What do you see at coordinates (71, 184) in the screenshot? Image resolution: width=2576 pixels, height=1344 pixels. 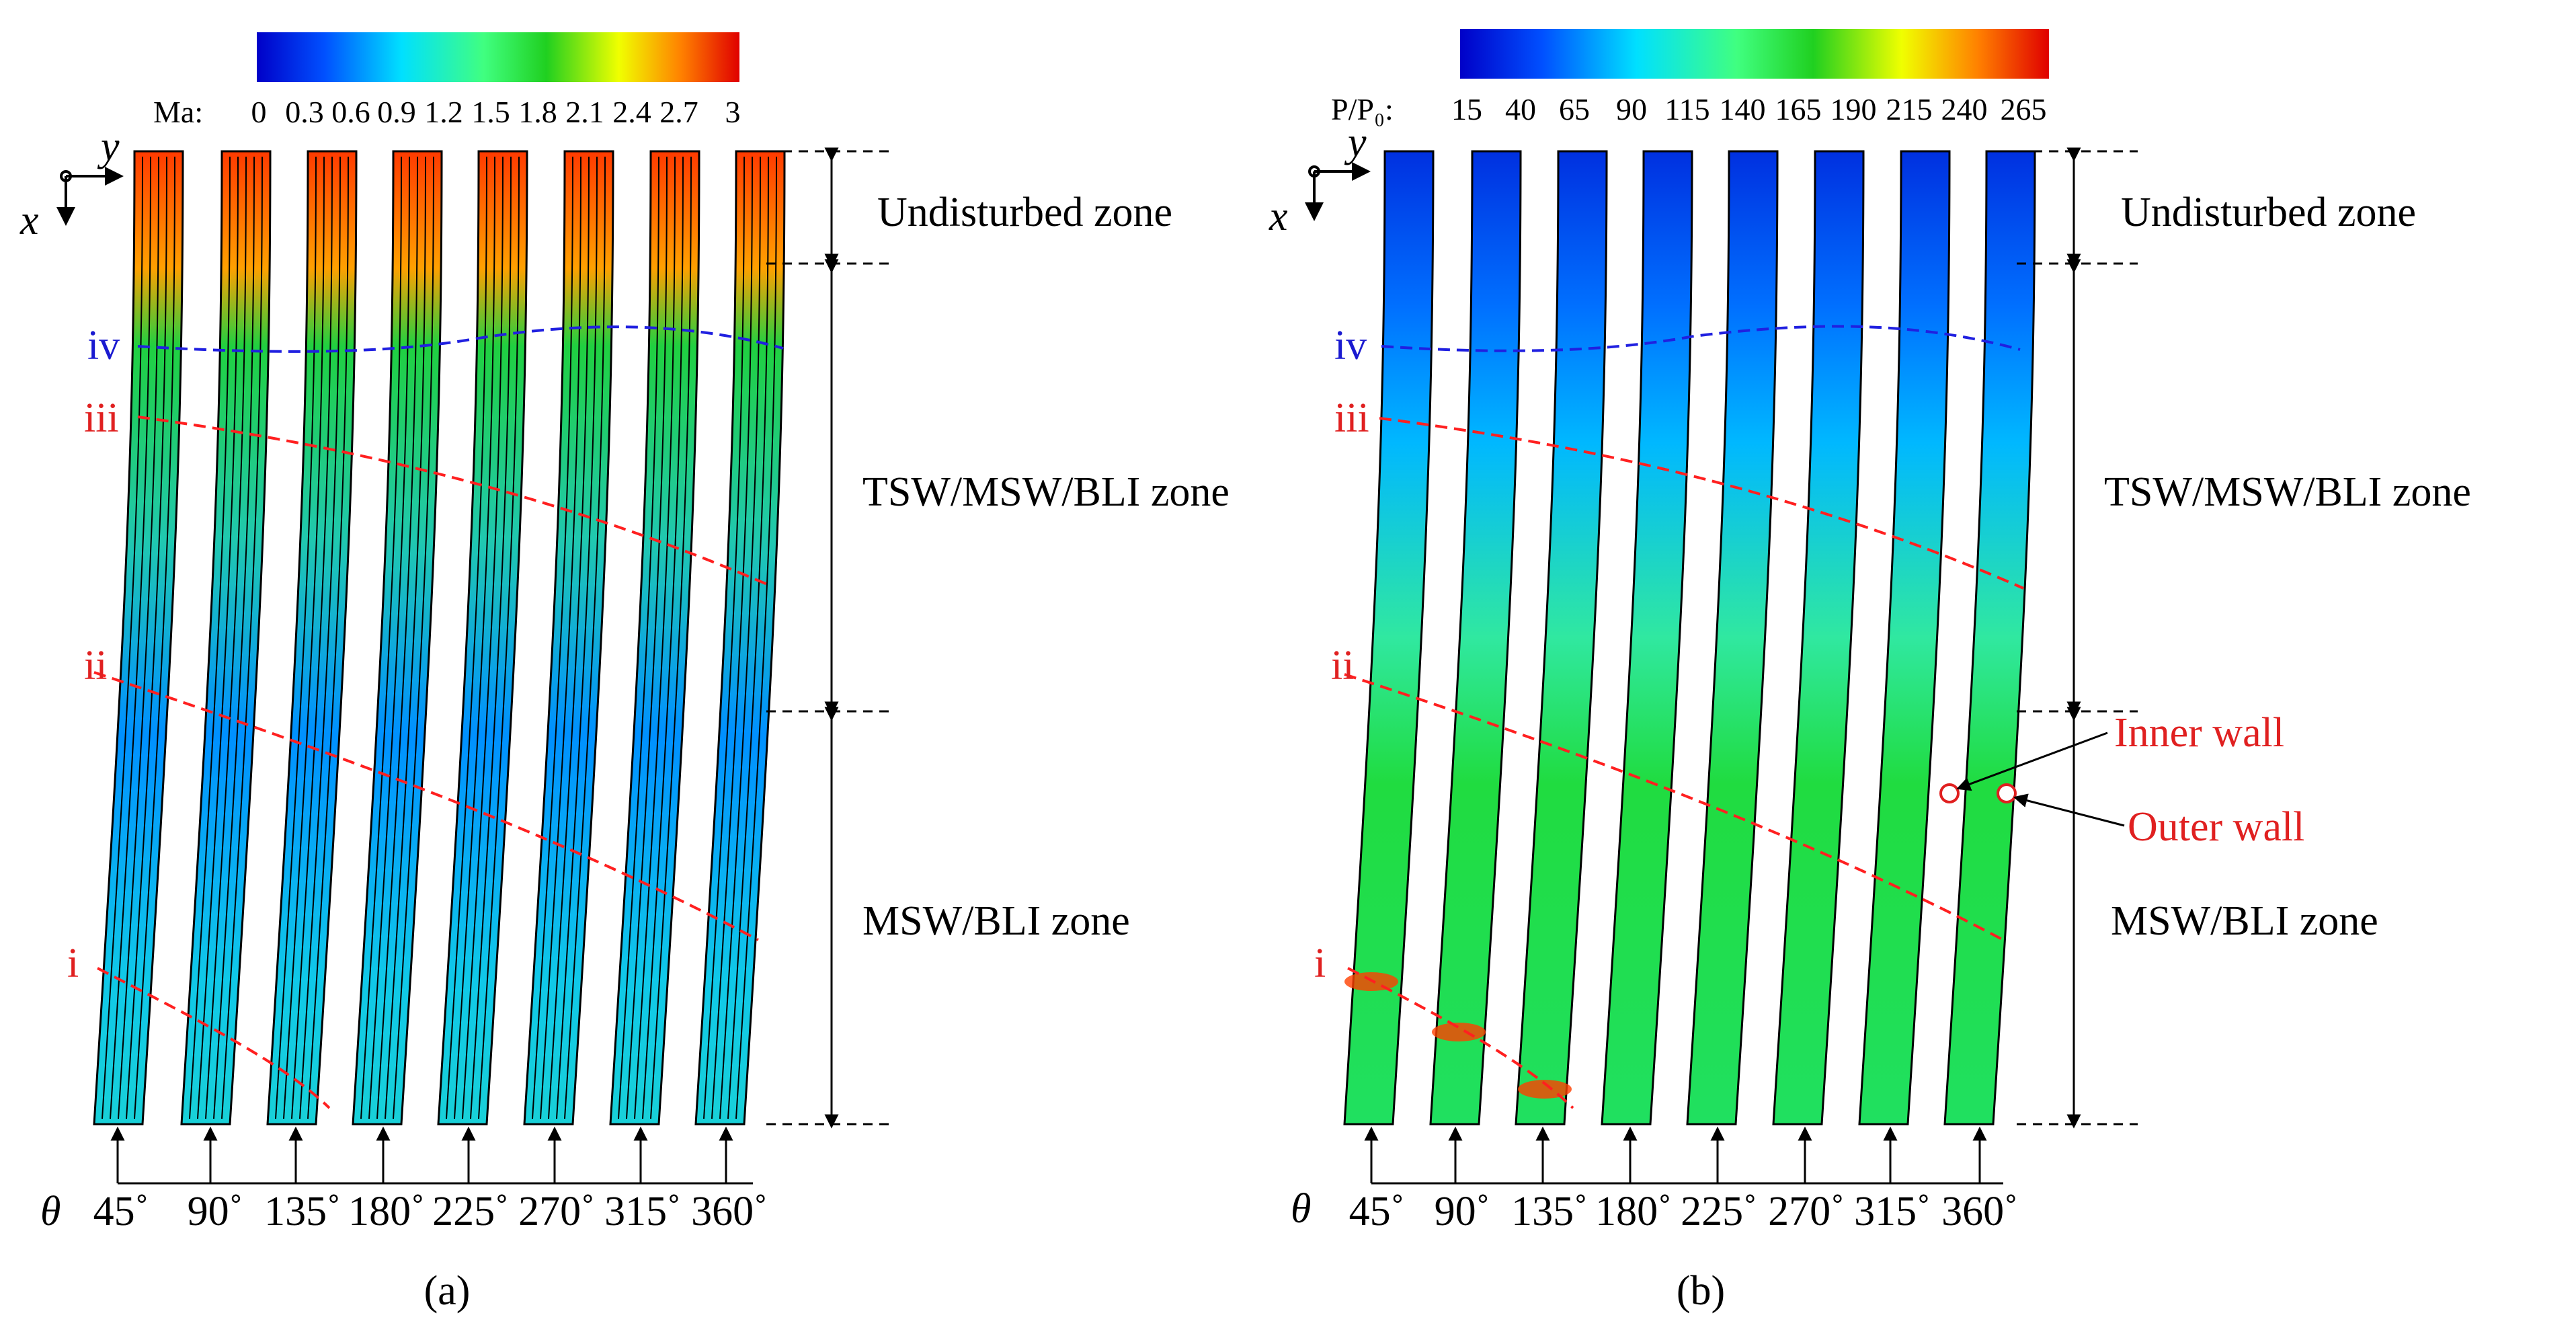 I see `axes-indicator-a: y x` at bounding box center [71, 184].